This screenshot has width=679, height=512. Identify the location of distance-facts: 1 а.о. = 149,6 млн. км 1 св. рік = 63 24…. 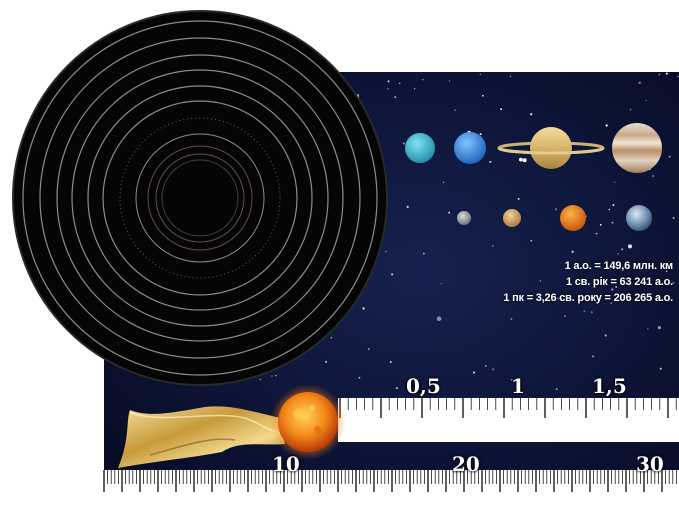
(543, 282).